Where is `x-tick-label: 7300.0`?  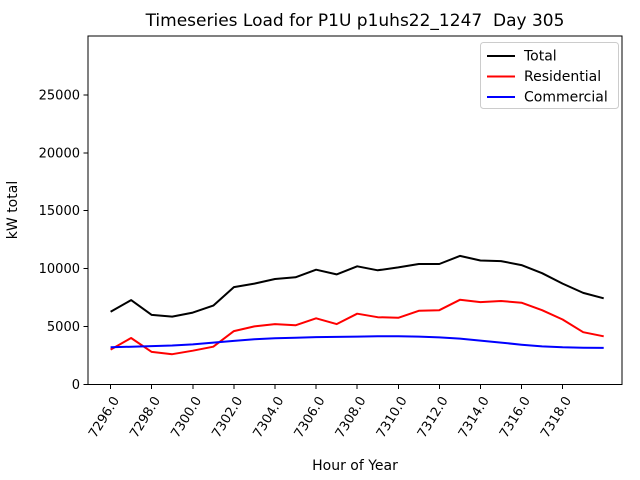
x-tick-label: 7300.0 is located at coordinates (186, 417).